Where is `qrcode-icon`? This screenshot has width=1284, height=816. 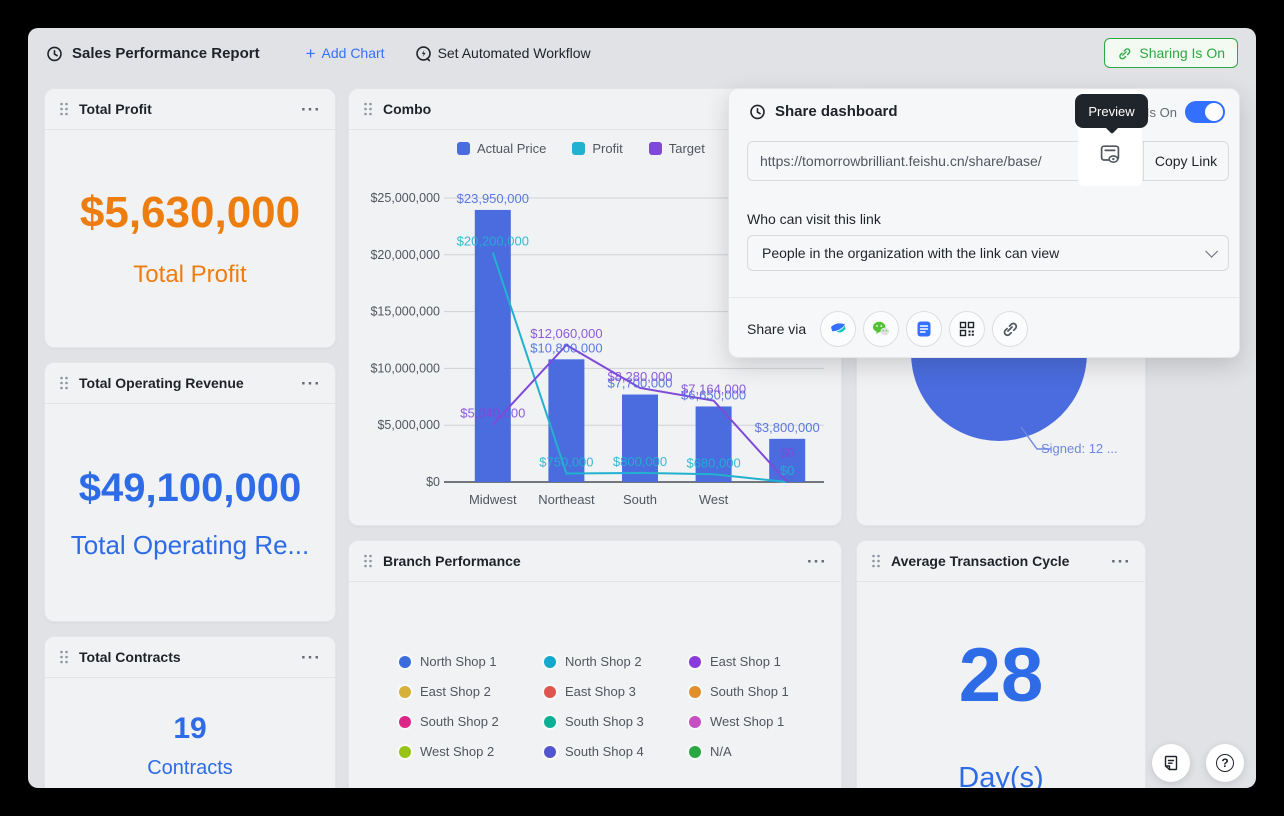
qrcode-icon is located at coordinates (967, 329).